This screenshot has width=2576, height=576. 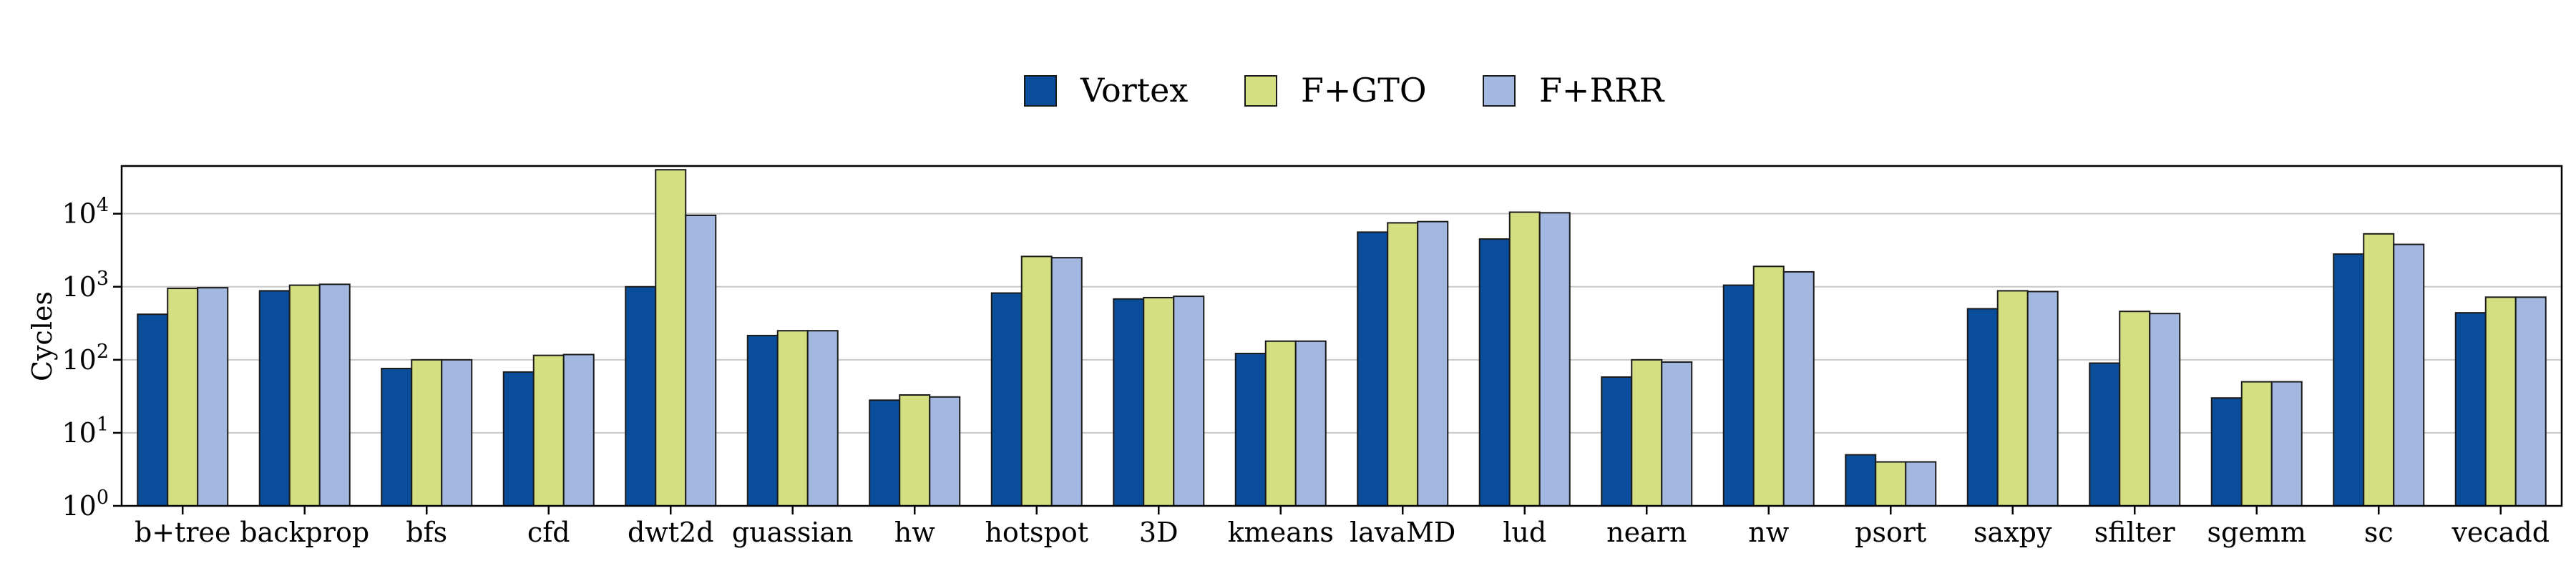 I want to click on x-tick-label: hw, so click(x=914, y=532).